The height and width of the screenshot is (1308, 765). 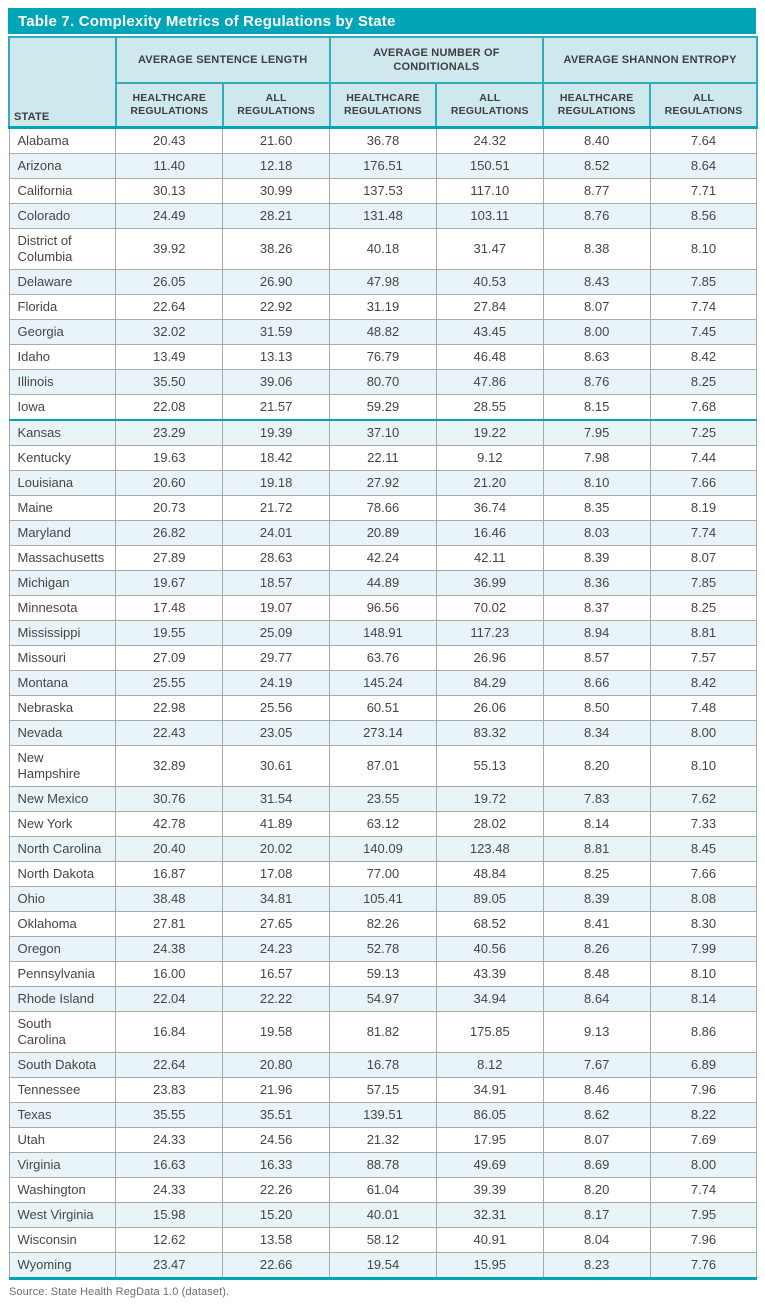 I want to click on table-row: Louisiana 20.60 19.18 27.92 21.20 8.10 7.66, so click(x=383, y=483).